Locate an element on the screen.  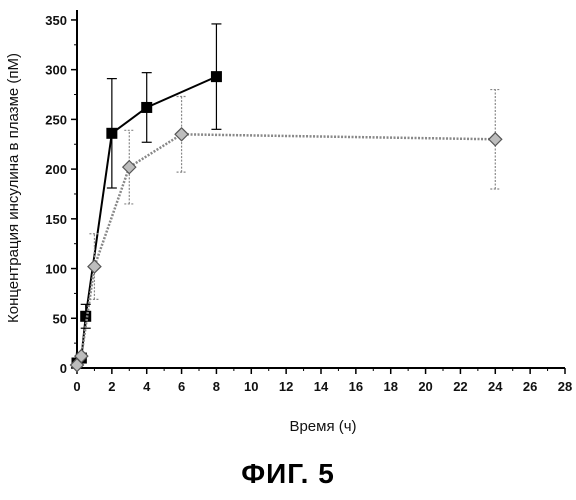
y-ticks: 0 50 100 150 200 250 300 350 is located at coordinates (61, 194).